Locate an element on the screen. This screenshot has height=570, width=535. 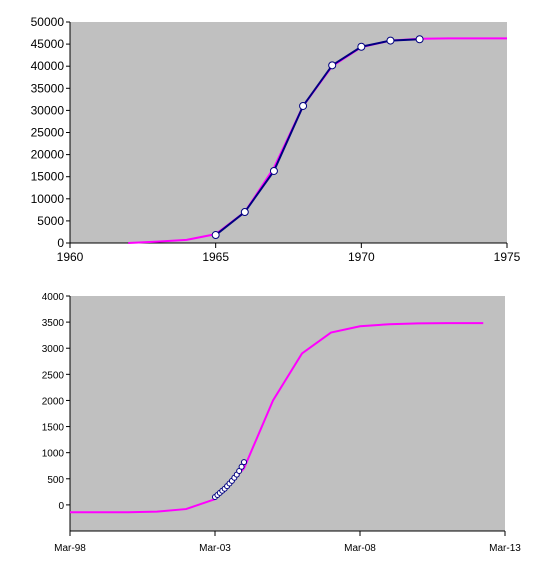
y-tick-label-1: 40000 is located at coordinates (48, 66).